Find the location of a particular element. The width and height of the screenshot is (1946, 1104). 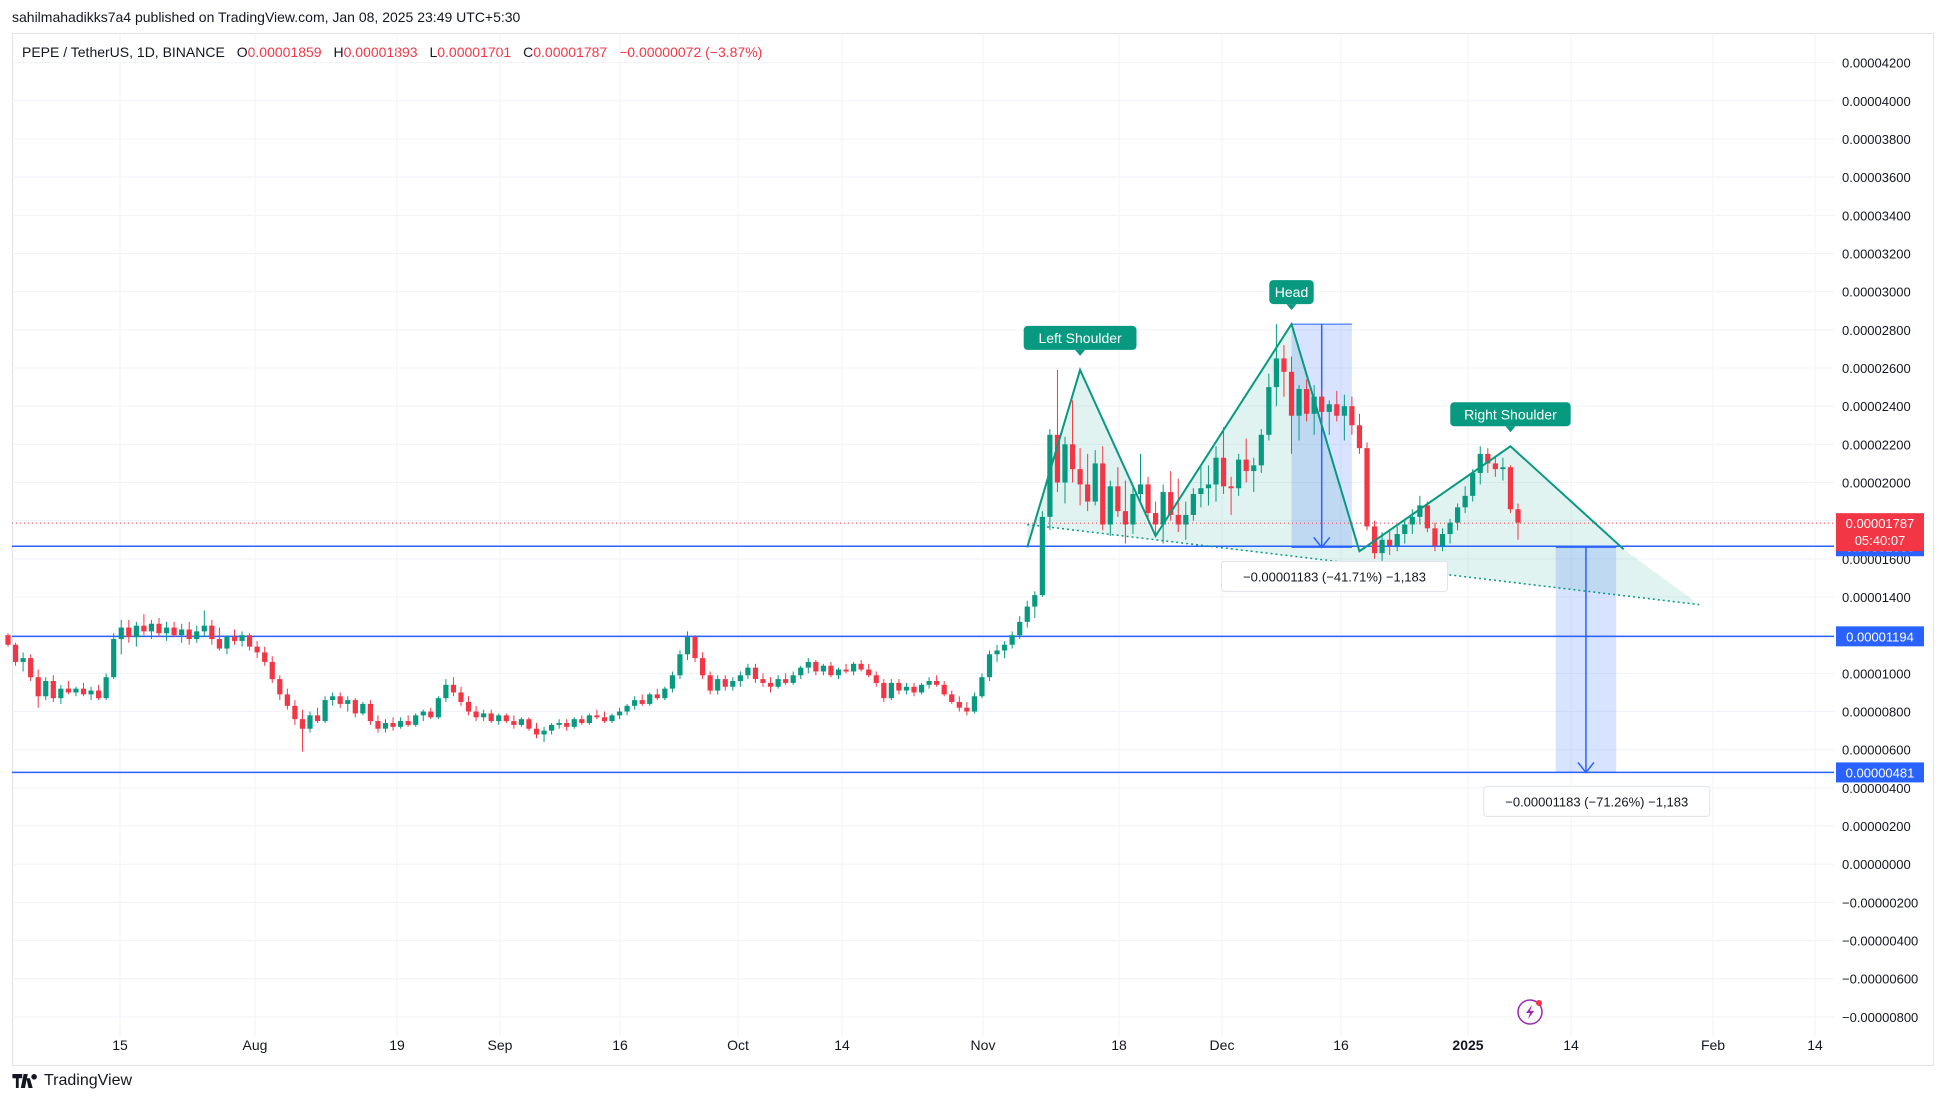

y-tick-label: 0.00000200 is located at coordinates (1876, 826).